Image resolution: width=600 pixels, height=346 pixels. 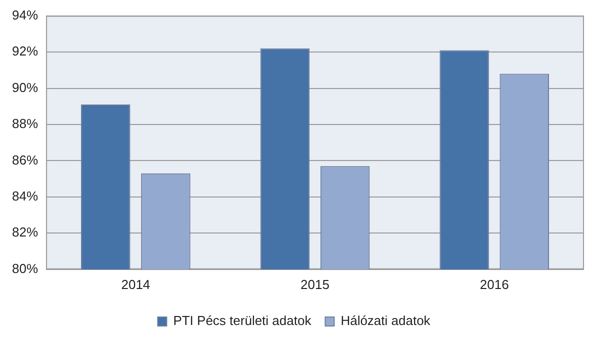 I want to click on x-tick-label: 2015, so click(x=315, y=284).